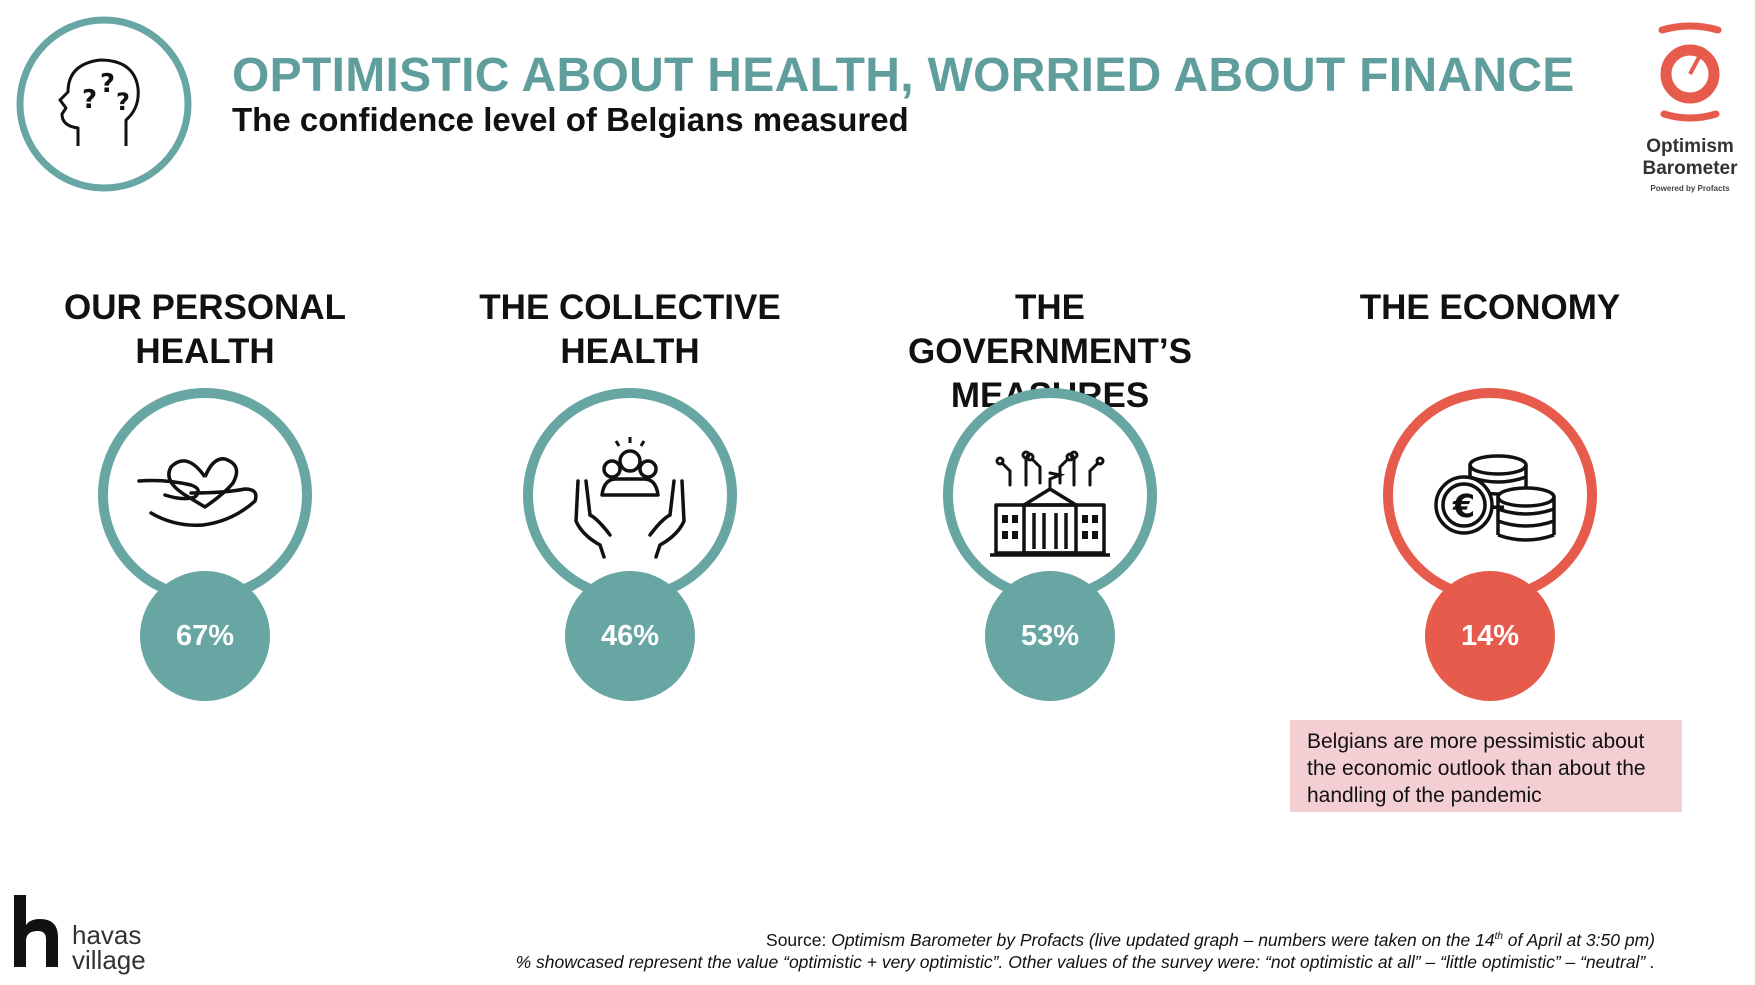 The height and width of the screenshot is (985, 1755). I want to click on logo-word-barometer: Barometer, so click(1690, 168).